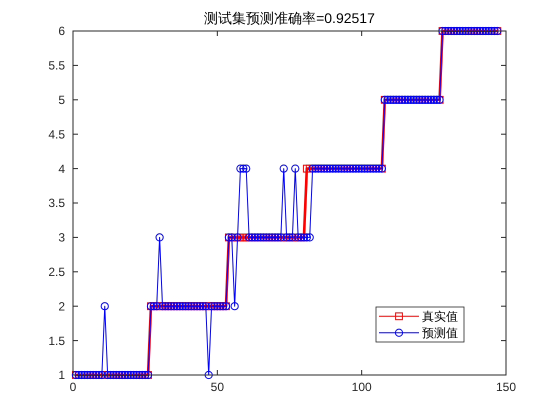 This screenshot has height=420, width=560. What do you see at coordinates (62, 306) in the screenshot?
I see `y-tick-label: 2` at bounding box center [62, 306].